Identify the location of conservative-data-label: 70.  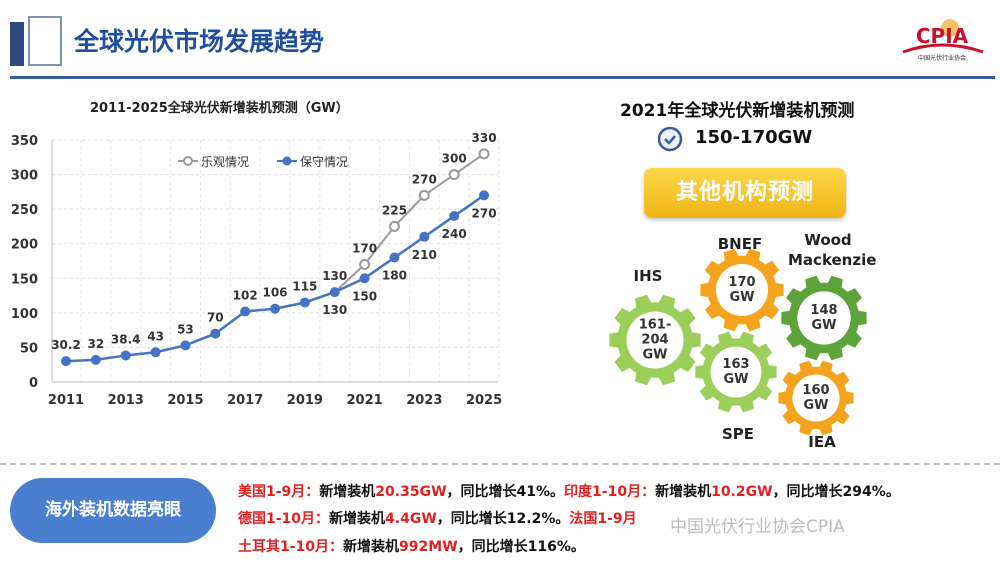
(215, 318).